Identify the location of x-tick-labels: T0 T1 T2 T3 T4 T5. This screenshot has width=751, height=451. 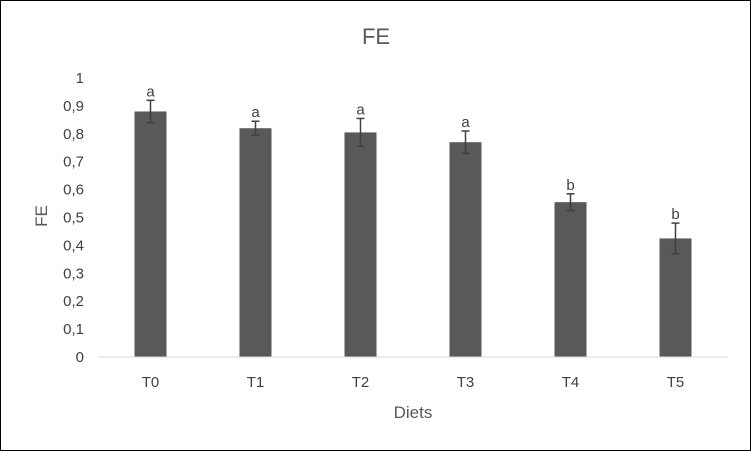
(413, 382).